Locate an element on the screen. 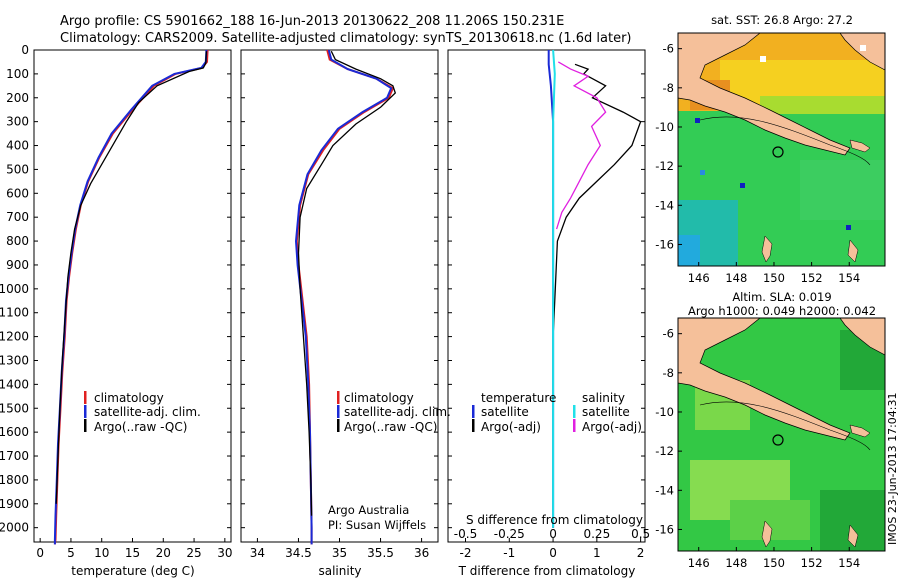 This screenshot has width=900, height=580. sla-map-axes: -6 -8 -10 -12 -14 -16 146 148 150 152 154 is located at coordinates (757, 448).